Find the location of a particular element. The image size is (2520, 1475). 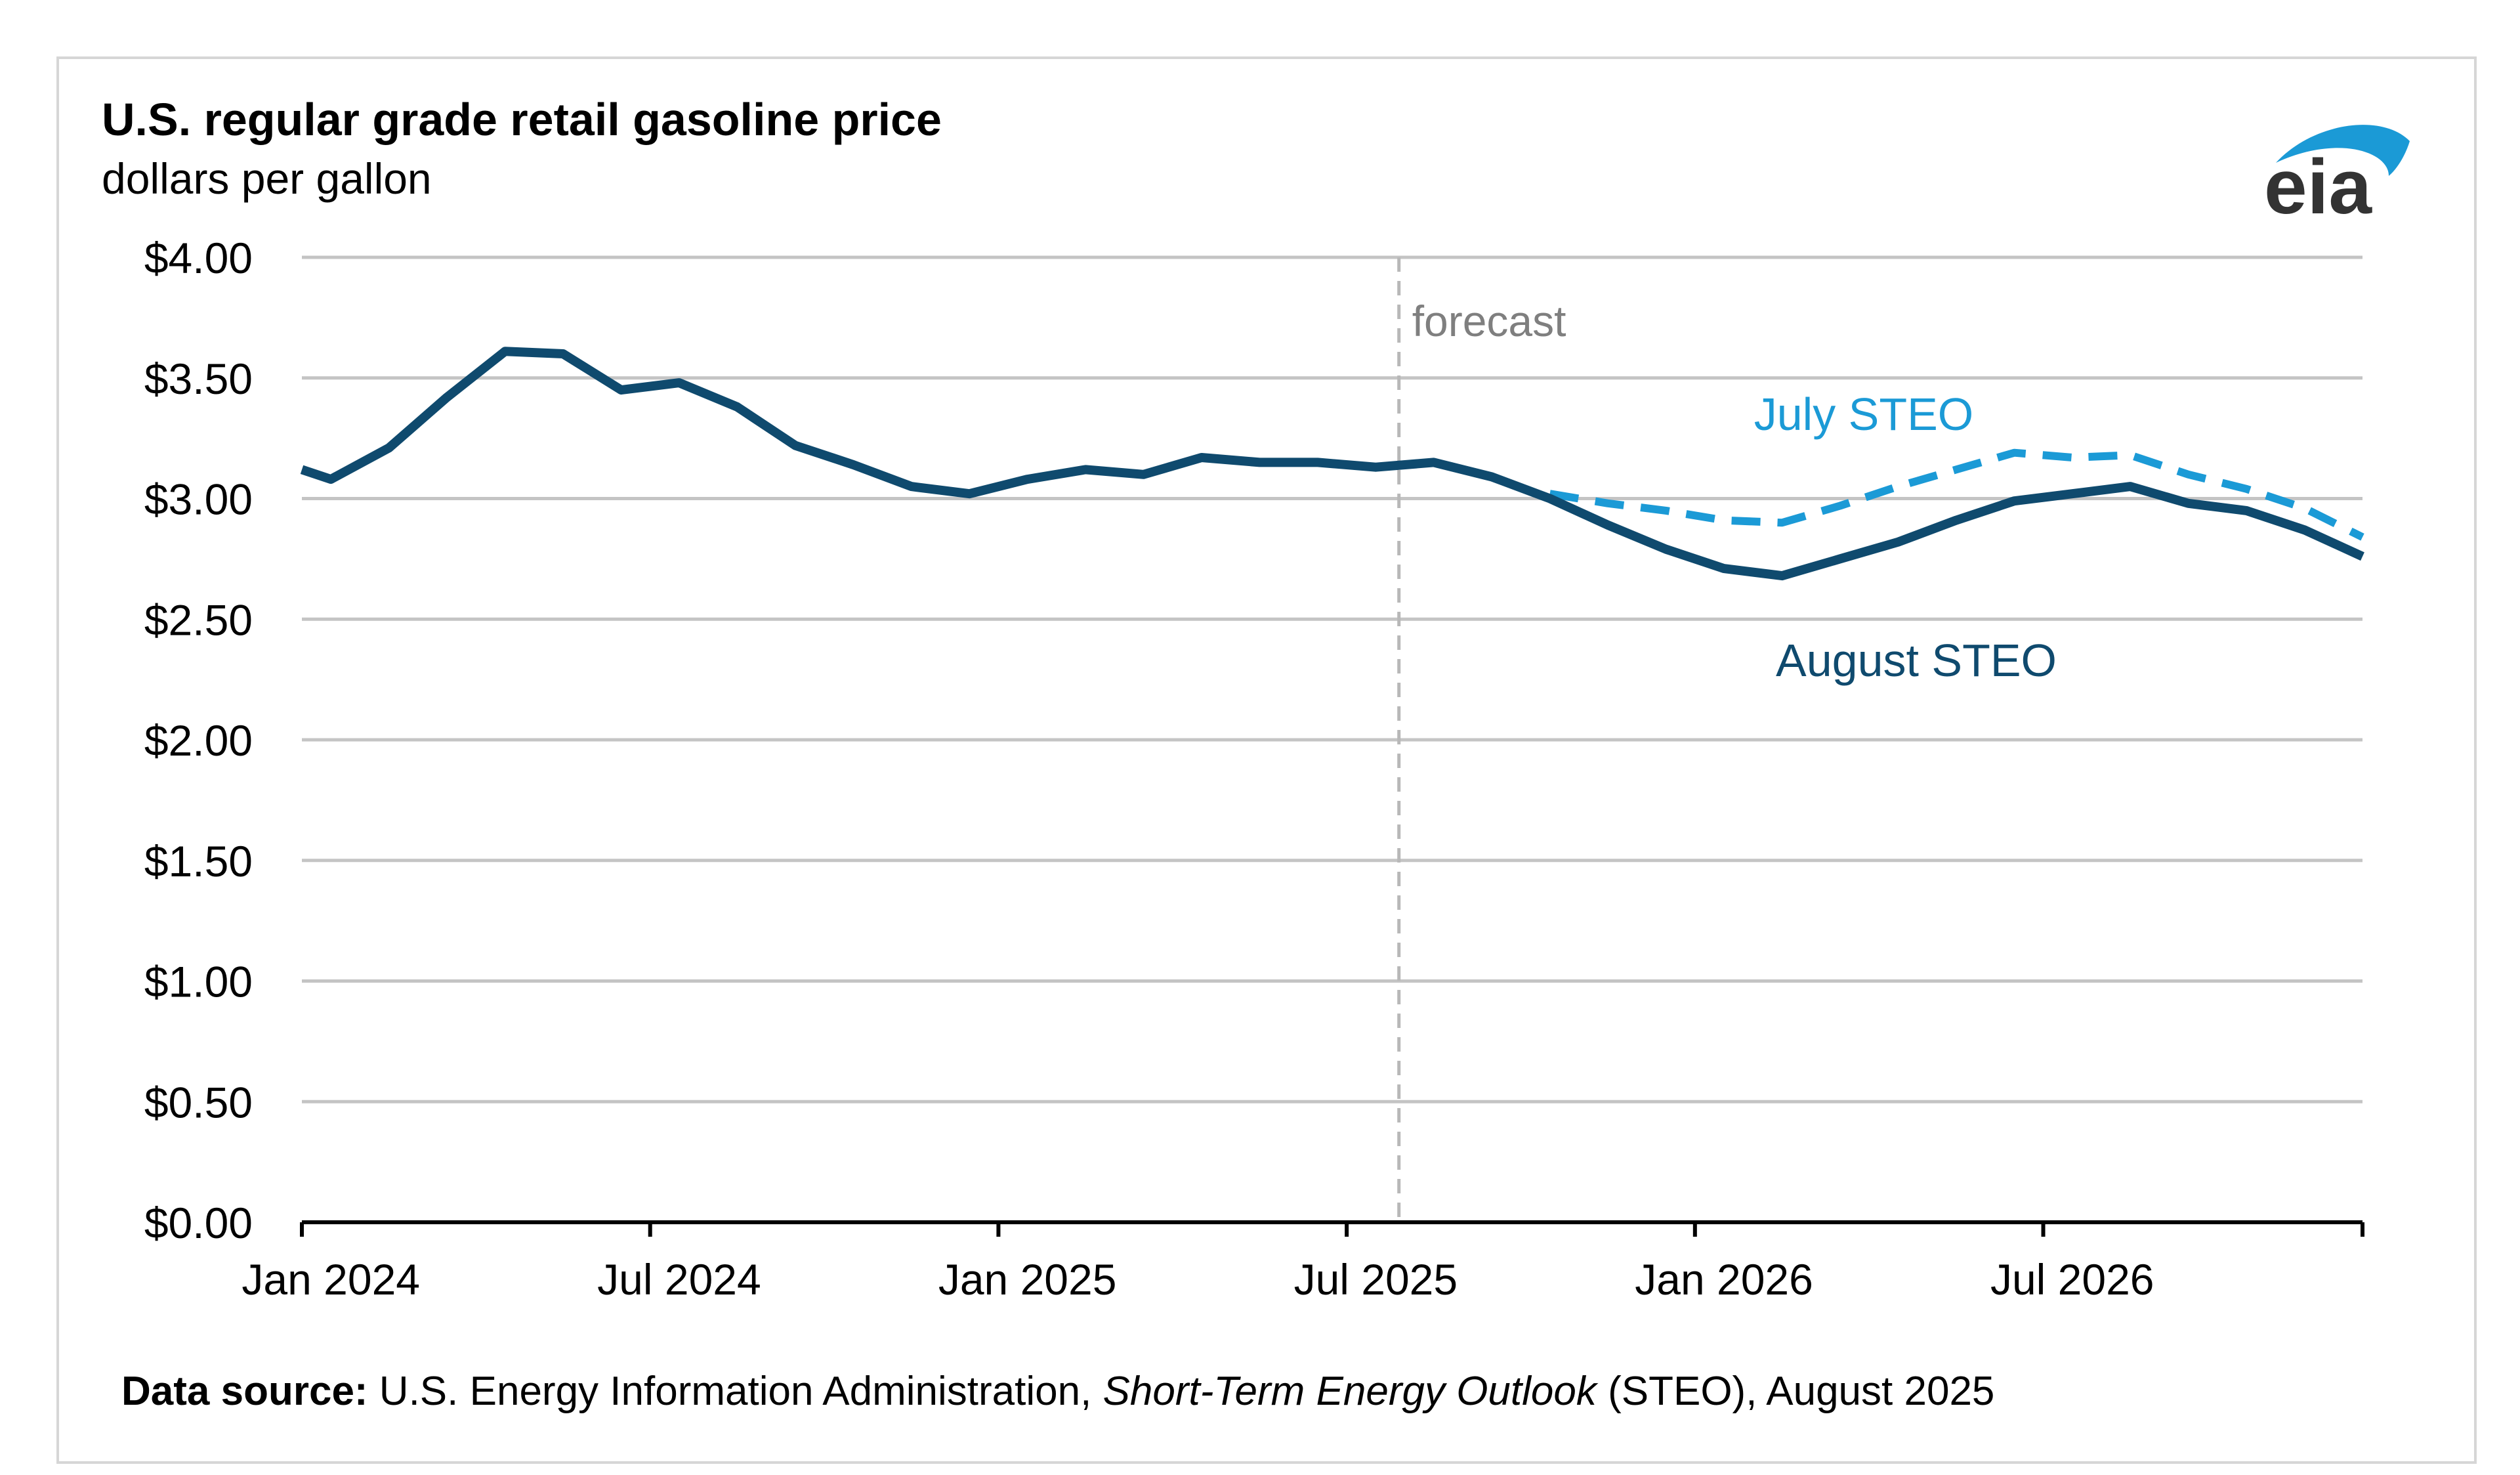

chart-title: U.S. regular grade retail gasoline price is located at coordinates (522, 119).